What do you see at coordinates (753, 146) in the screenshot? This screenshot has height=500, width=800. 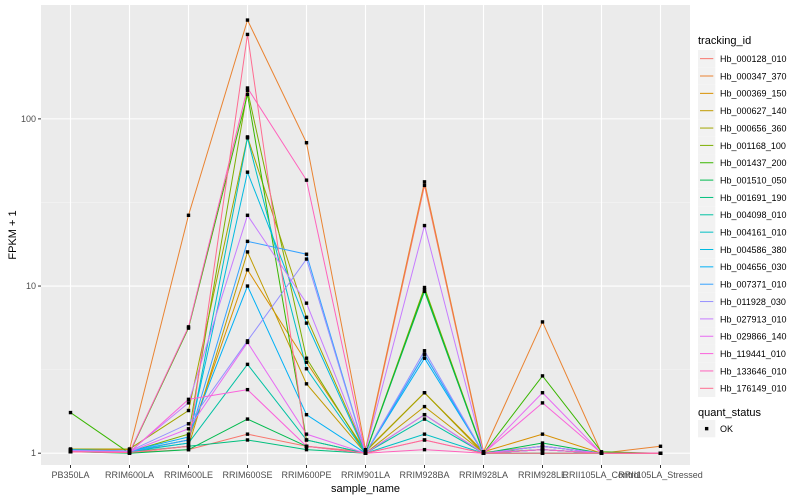 I see `legend-label: Hb_001168_100` at bounding box center [753, 146].